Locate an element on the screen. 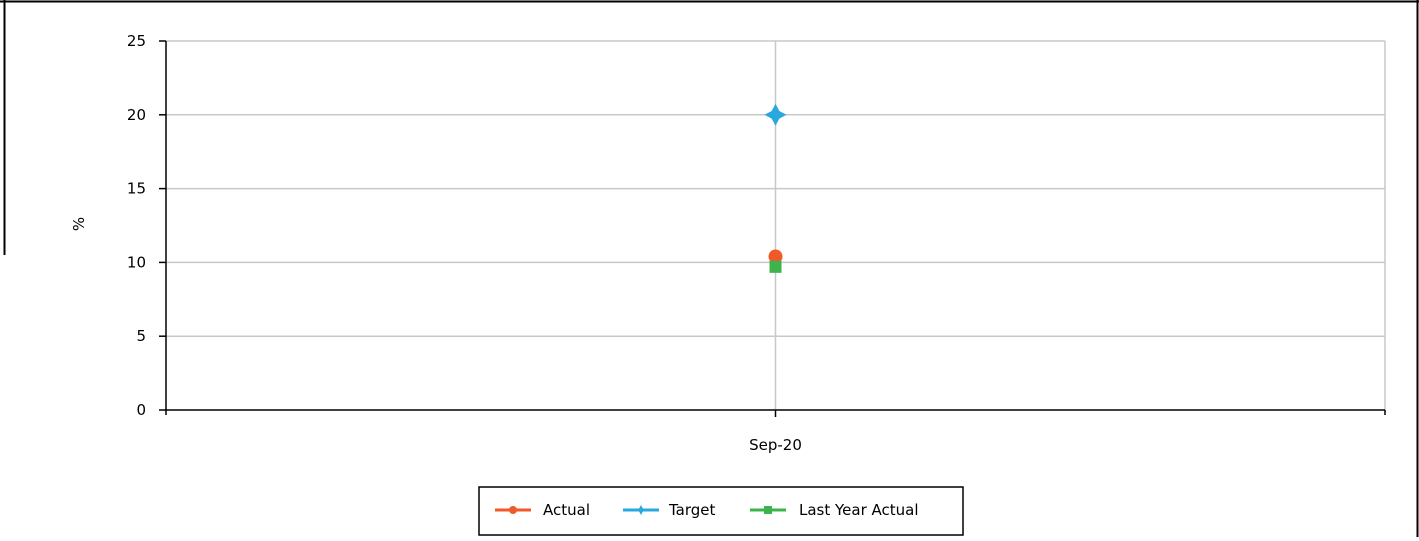  y-tick-label: 25 is located at coordinates (136, 41).